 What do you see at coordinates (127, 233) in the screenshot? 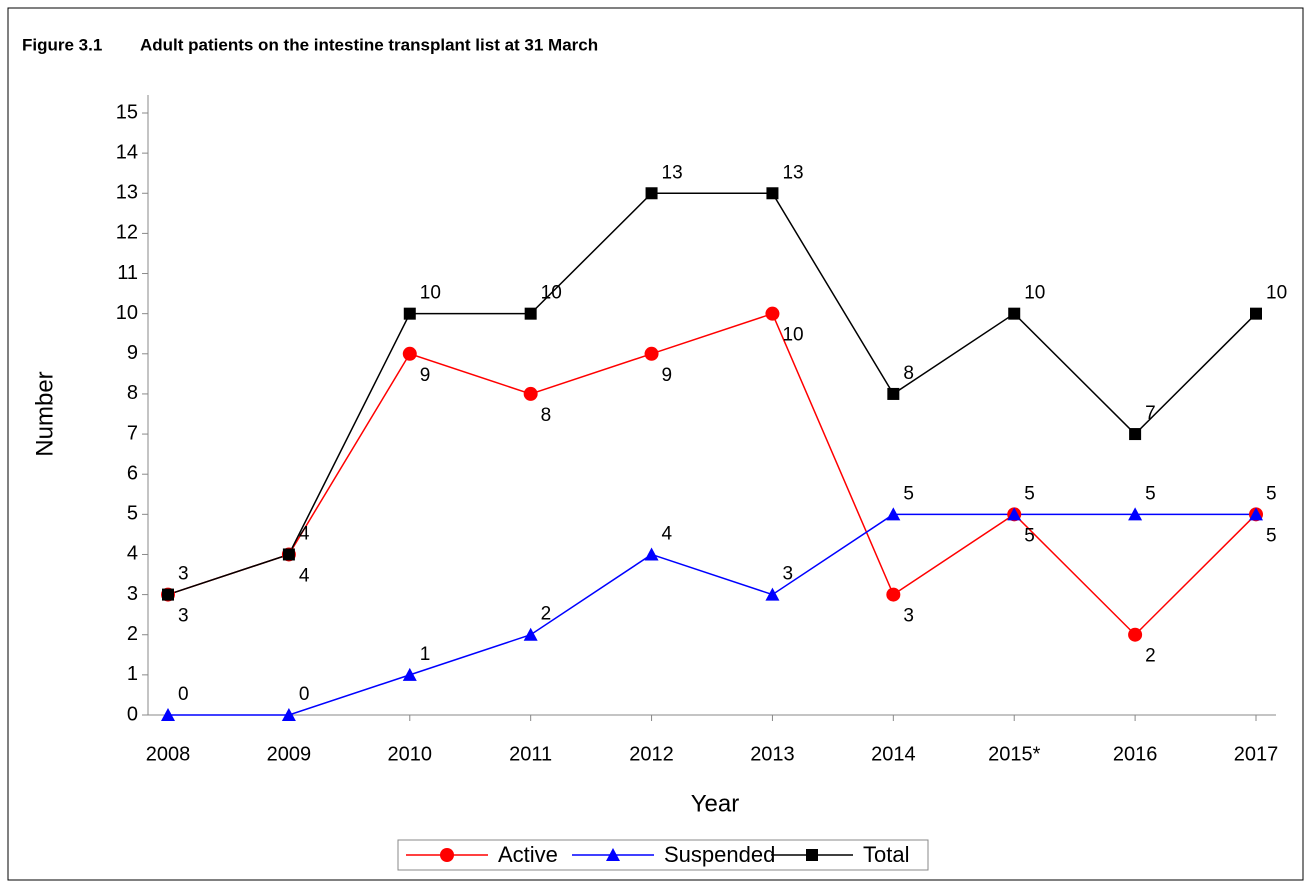
I see `y-tick-label: 12` at bounding box center [127, 233].